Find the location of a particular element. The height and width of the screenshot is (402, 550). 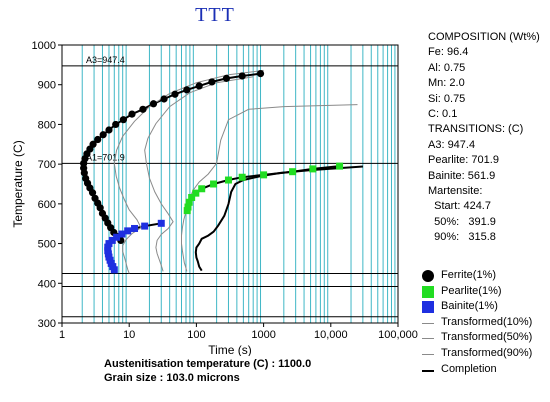

info-line: Fe: 96.4 is located at coordinates (448, 52).